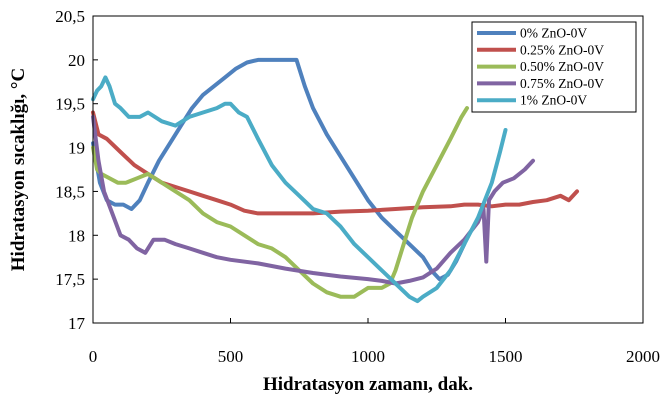 The image size is (666, 401). Describe the element at coordinates (553, 33) in the screenshot. I see `legend-label: 0% ZnO-0V` at that location.